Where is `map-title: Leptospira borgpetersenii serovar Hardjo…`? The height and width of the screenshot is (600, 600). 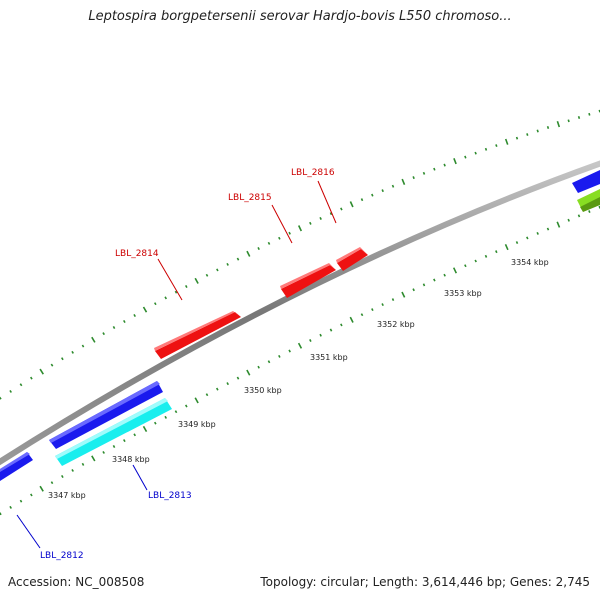
map-title: Leptospira borgpetersenii serovar Hardjo… is located at coordinates (300, 16).